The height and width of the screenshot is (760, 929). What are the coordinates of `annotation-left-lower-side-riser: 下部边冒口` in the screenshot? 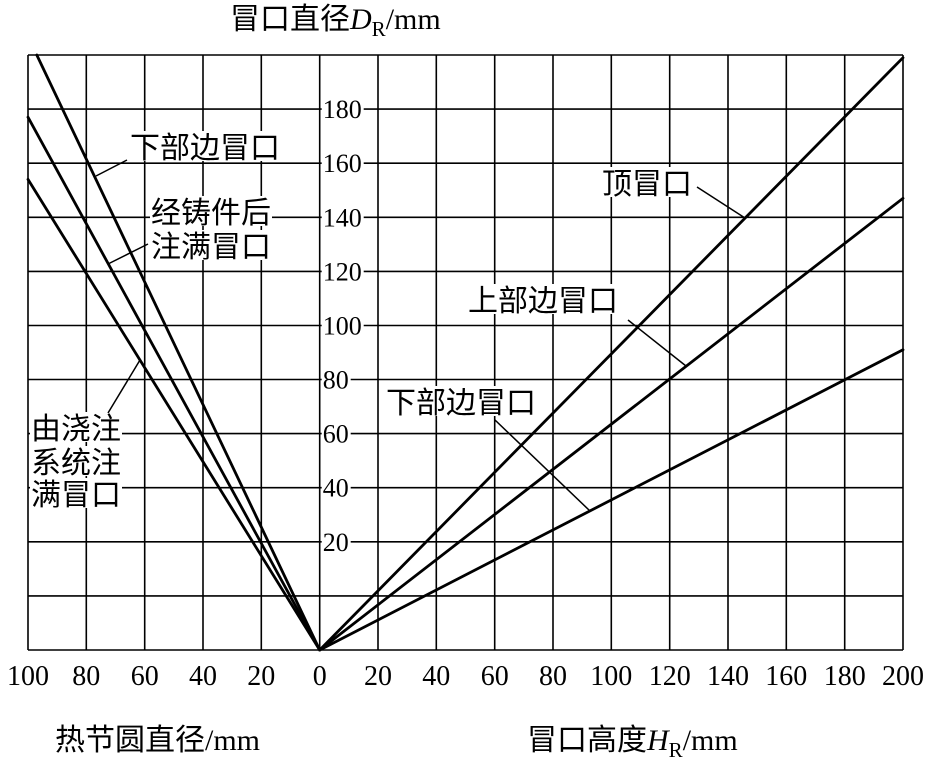 It's located at (205, 148).